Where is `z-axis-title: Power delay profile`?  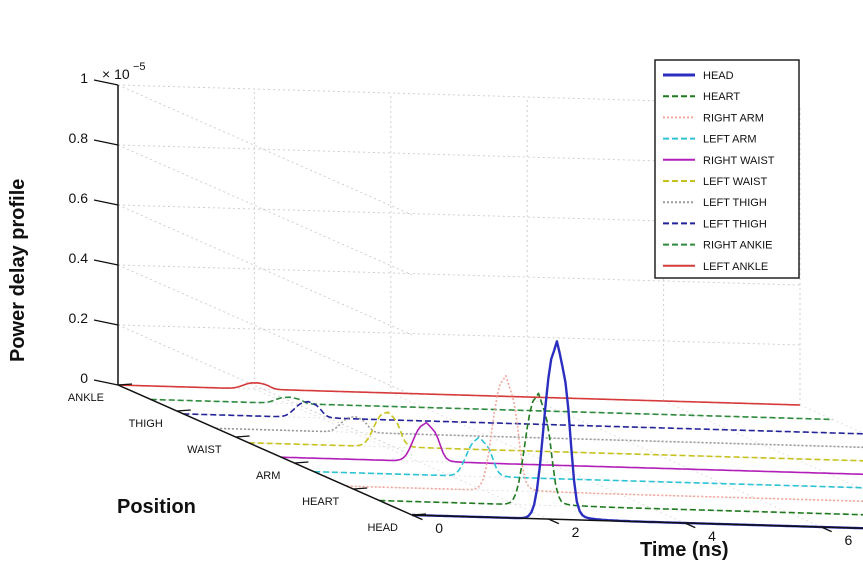 z-axis-title: Power delay profile is located at coordinates (18, 270).